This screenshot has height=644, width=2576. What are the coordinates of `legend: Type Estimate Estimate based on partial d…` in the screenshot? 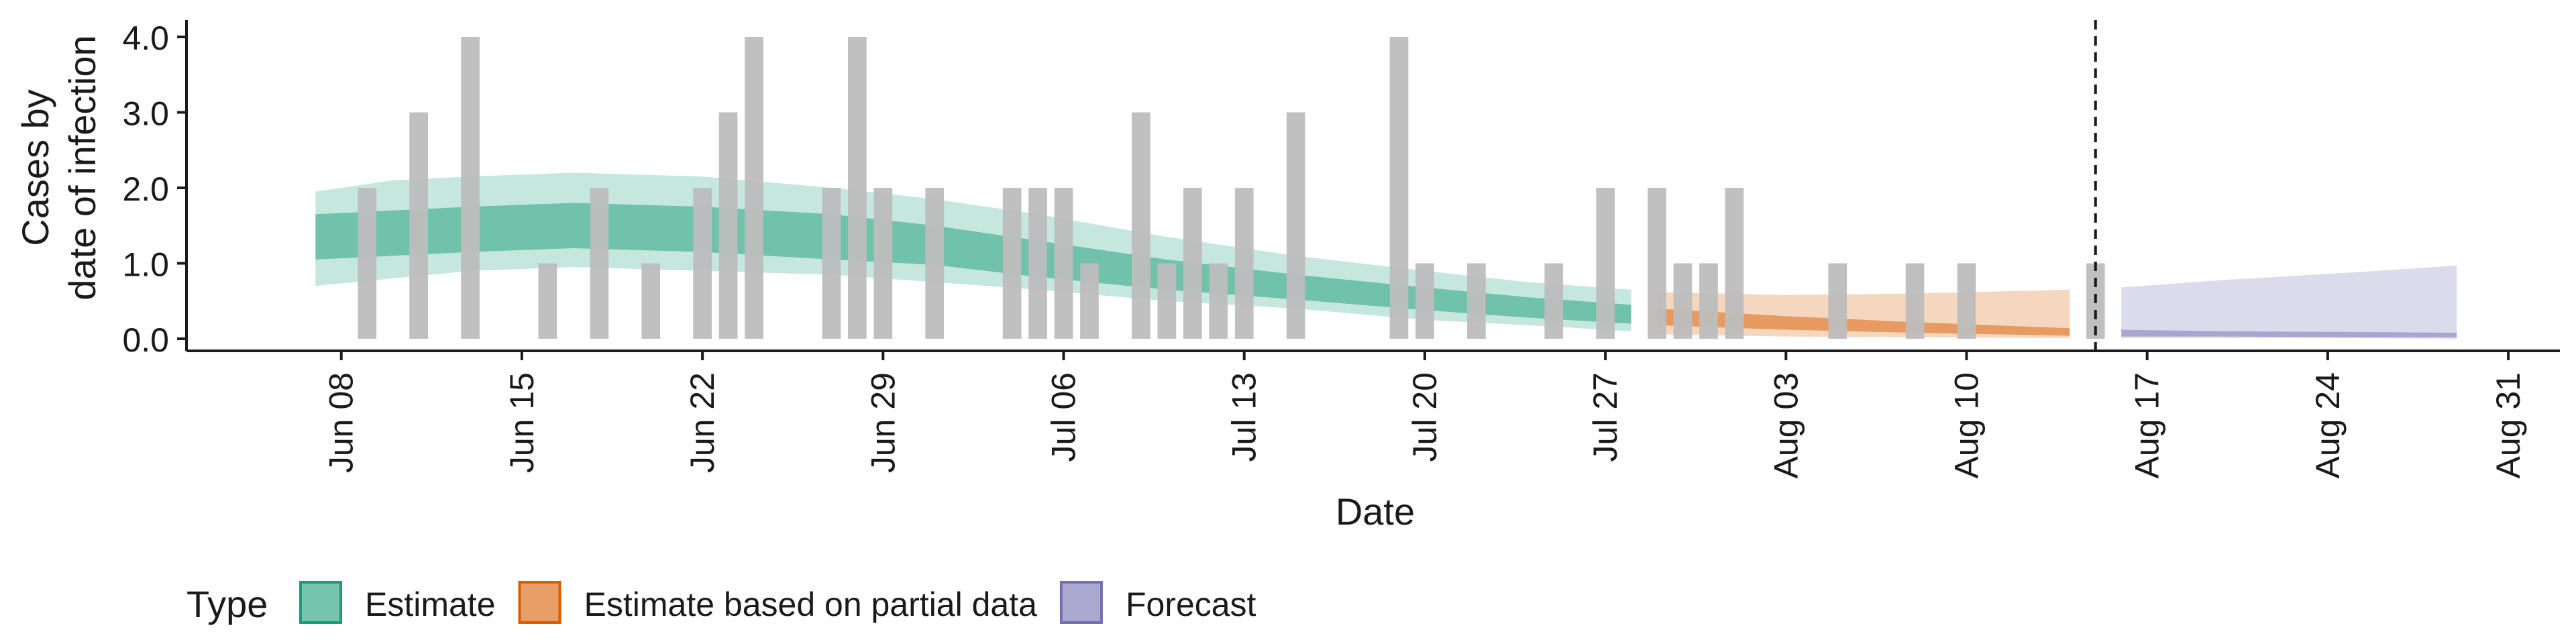 It's located at (721, 603).